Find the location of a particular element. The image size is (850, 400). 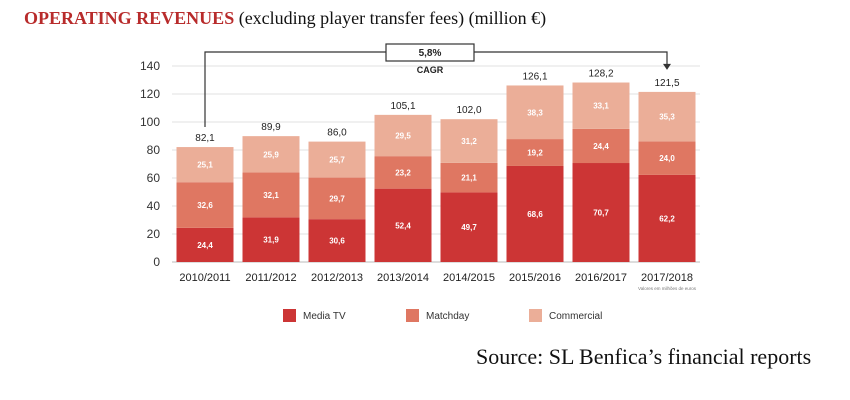

data-label: 30,6 is located at coordinates (337, 241).